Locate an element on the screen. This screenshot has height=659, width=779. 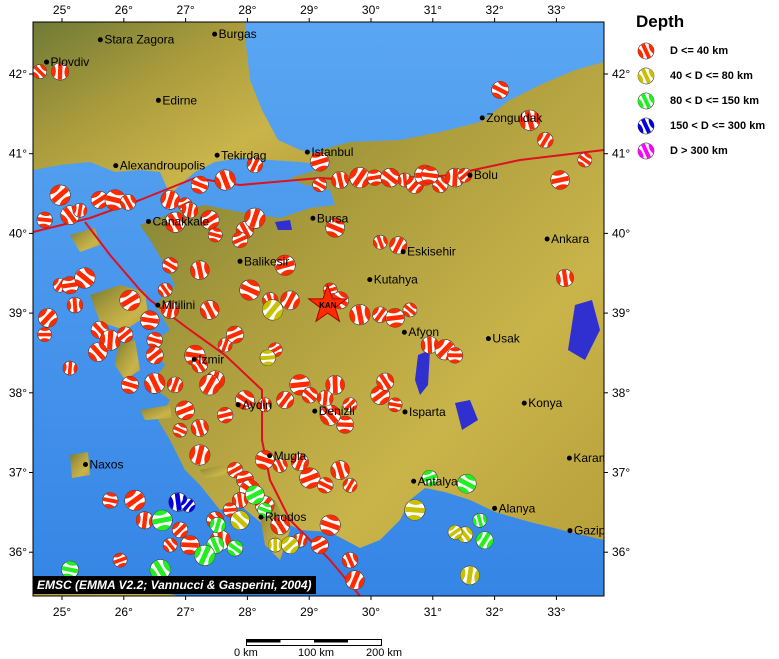
lon-tick-label: 29° is located at coordinates (309, 10).